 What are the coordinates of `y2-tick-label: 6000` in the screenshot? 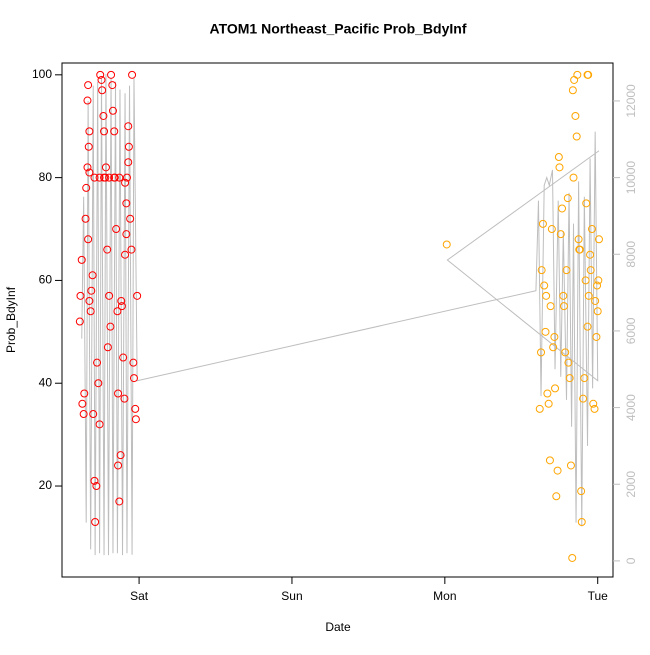 It's located at (631, 330).